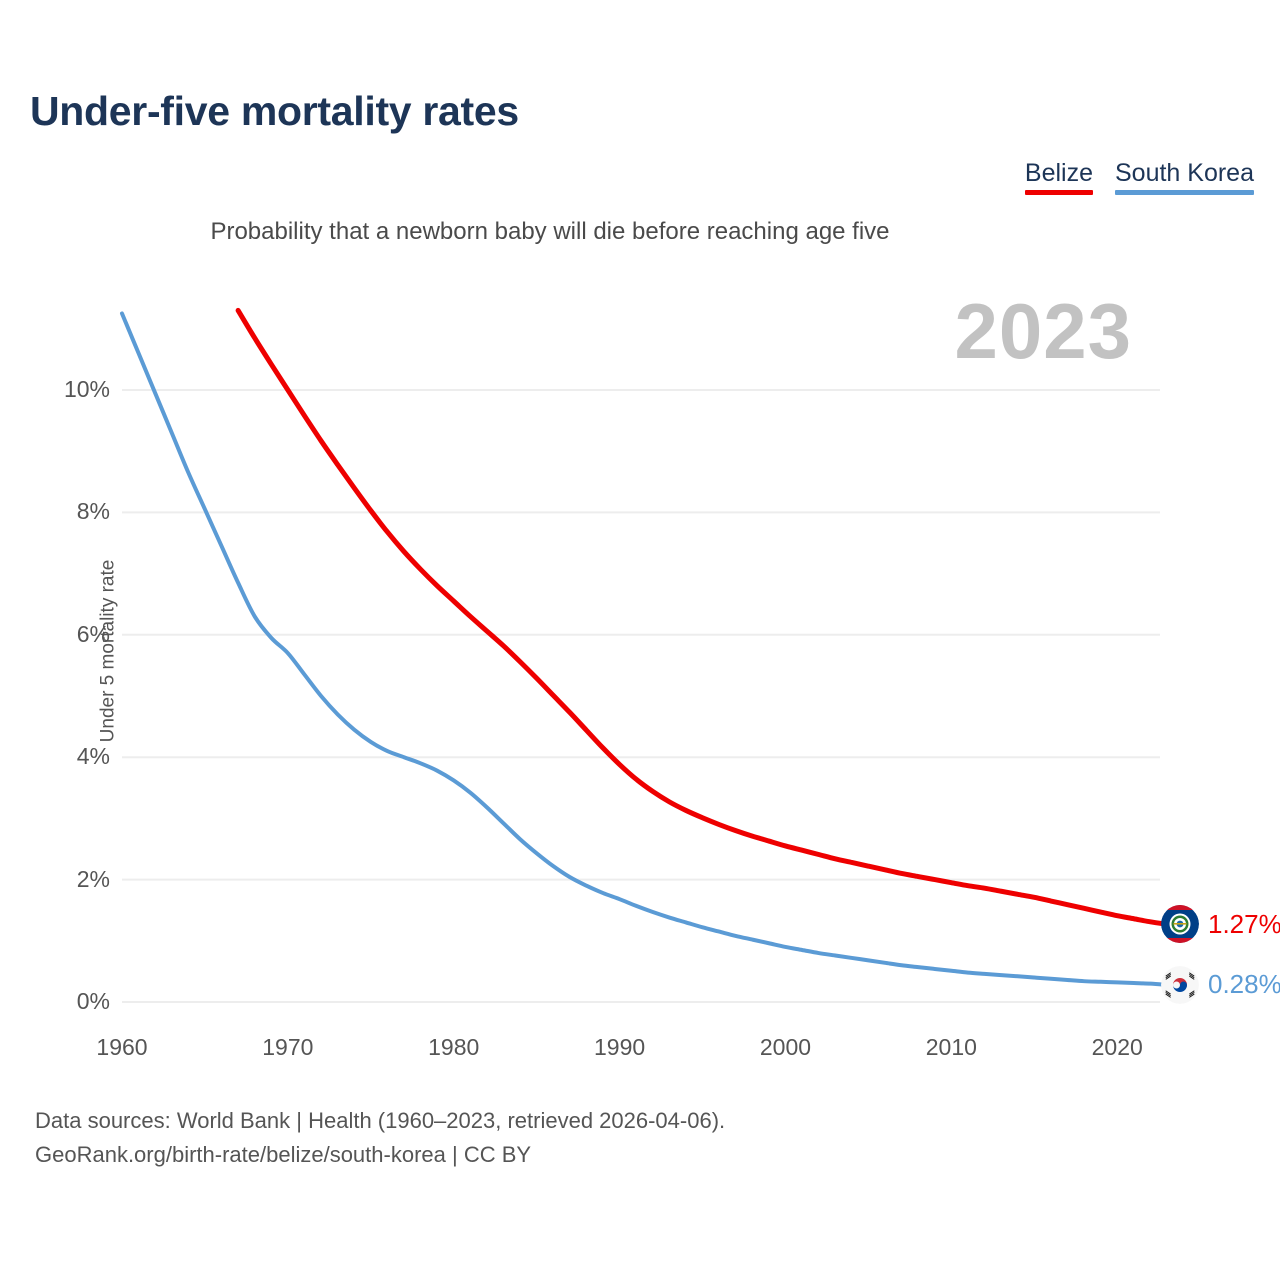 The height and width of the screenshot is (1280, 1280). What do you see at coordinates (1184, 173) in the screenshot?
I see `legend-label-south-korea: South Korea` at bounding box center [1184, 173].